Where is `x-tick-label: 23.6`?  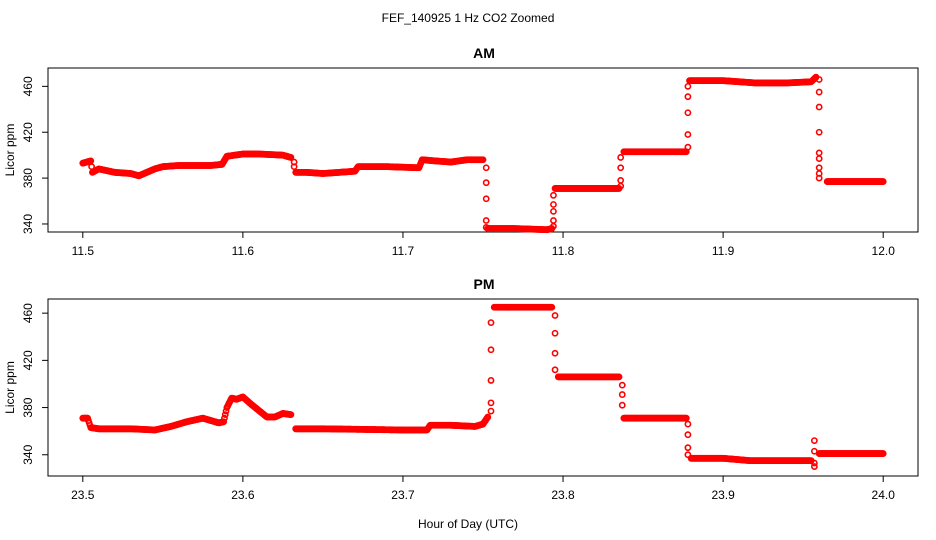
x-tick-label: 23.6 is located at coordinates (243, 495).